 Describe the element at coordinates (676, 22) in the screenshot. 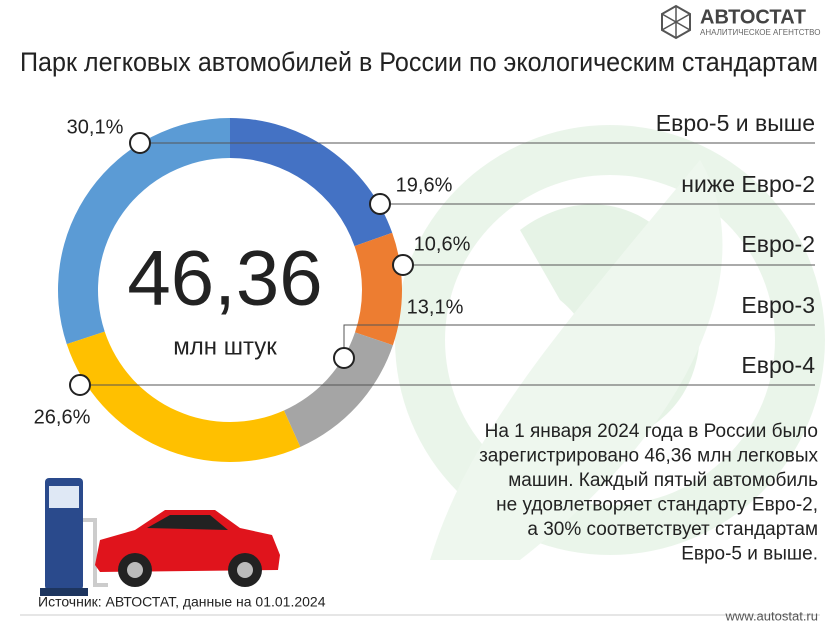

I see `logo` at that location.